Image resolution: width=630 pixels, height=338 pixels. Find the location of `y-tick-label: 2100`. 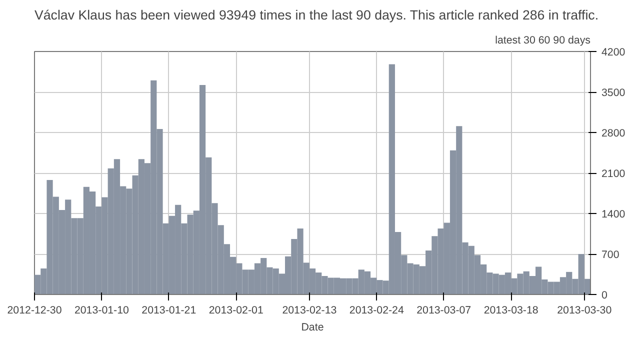

y-tick-label: 2100 is located at coordinates (614, 174).